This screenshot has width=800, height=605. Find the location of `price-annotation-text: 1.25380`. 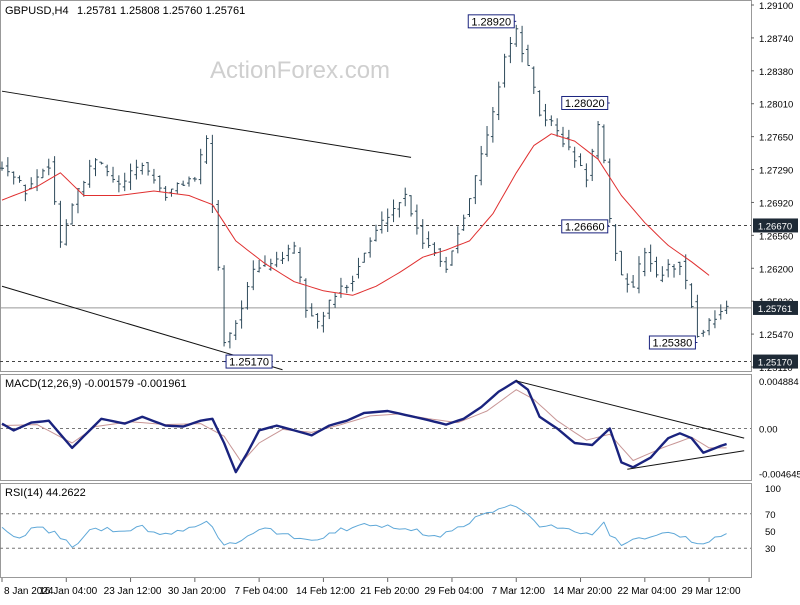

price-annotation-text: 1.25380 is located at coordinates (673, 344).